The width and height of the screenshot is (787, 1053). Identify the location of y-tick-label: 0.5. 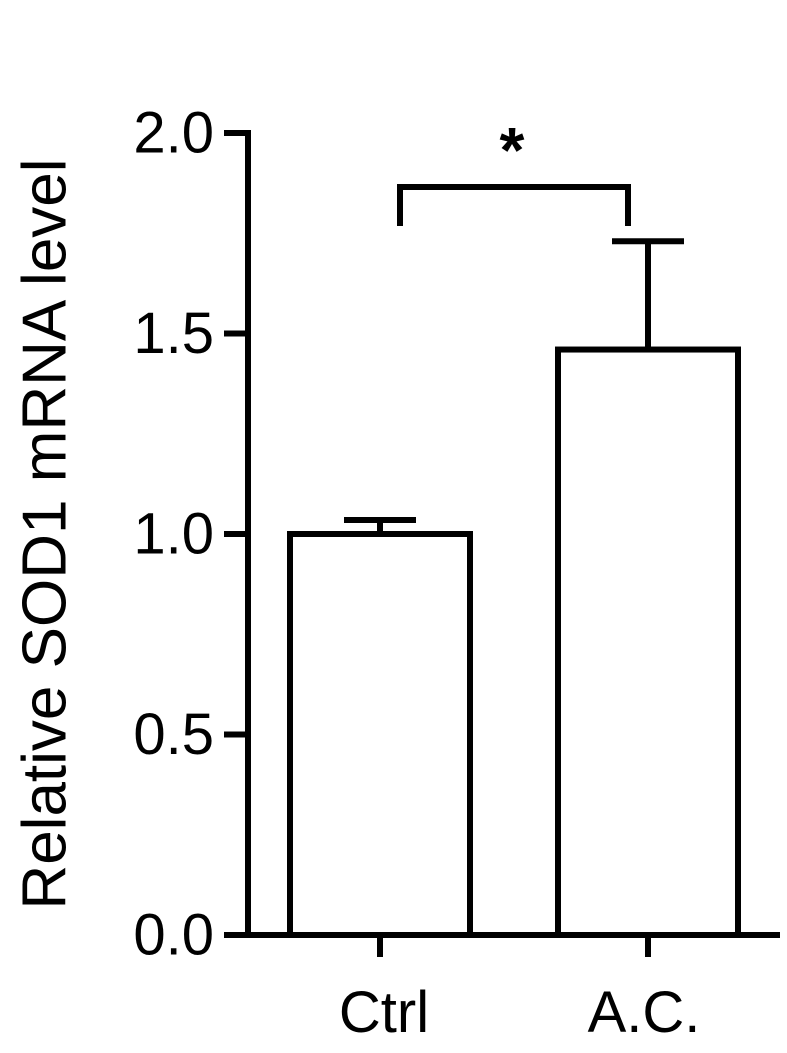
(173, 734).